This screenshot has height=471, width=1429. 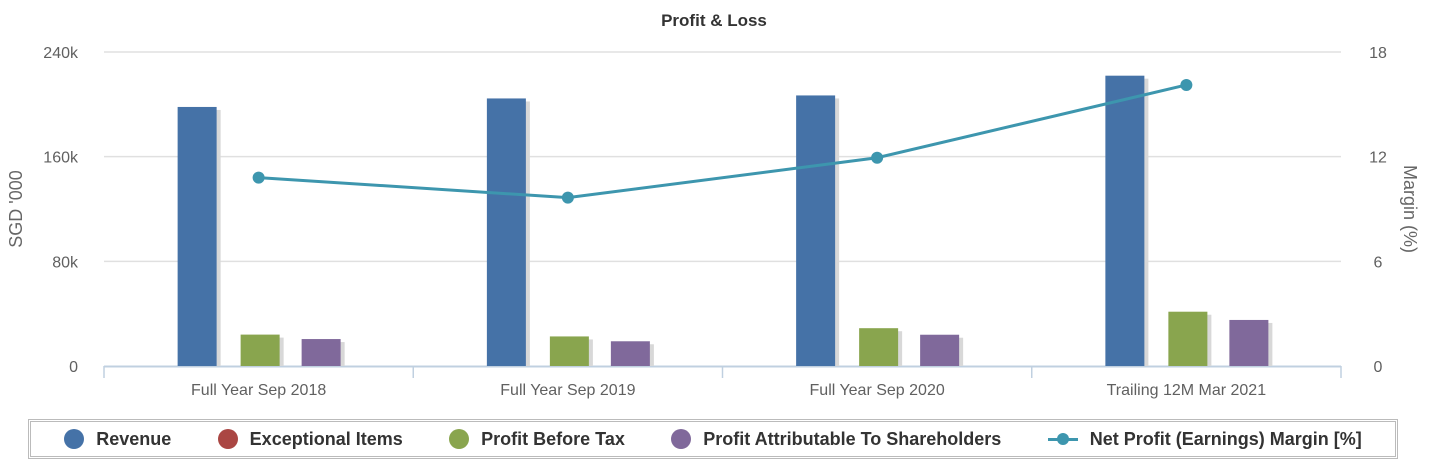 What do you see at coordinates (61, 158) in the screenshot?
I see `y-tick-left: 160k` at bounding box center [61, 158].